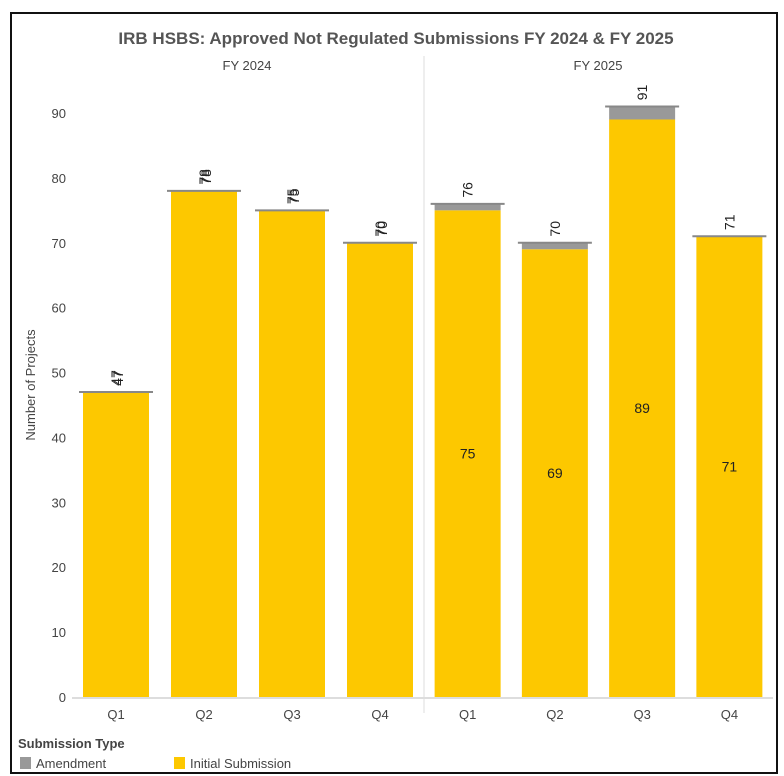  Describe the element at coordinates (59, 178) in the screenshot. I see `y-tick-label: 80` at that location.